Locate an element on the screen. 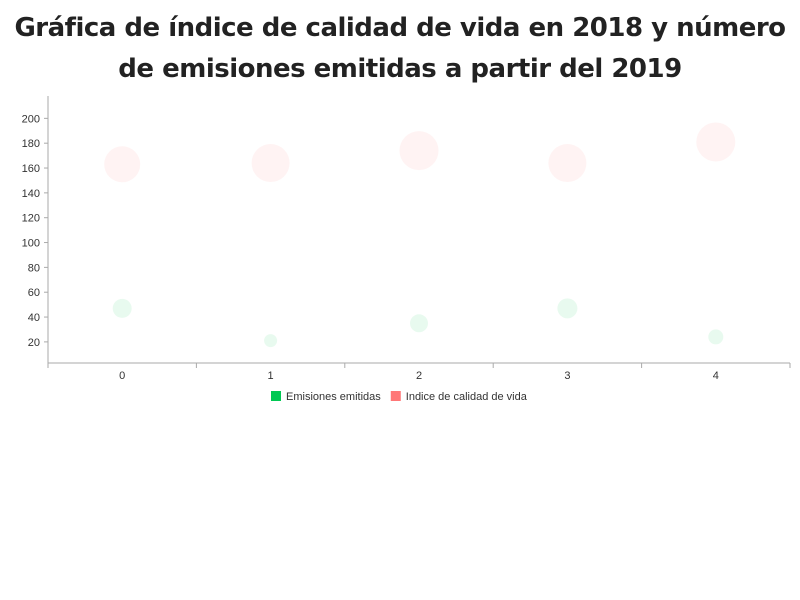 Image resolution: width=800 pixels, height=600 pixels. y-tick-label: 140 is located at coordinates (31, 194).